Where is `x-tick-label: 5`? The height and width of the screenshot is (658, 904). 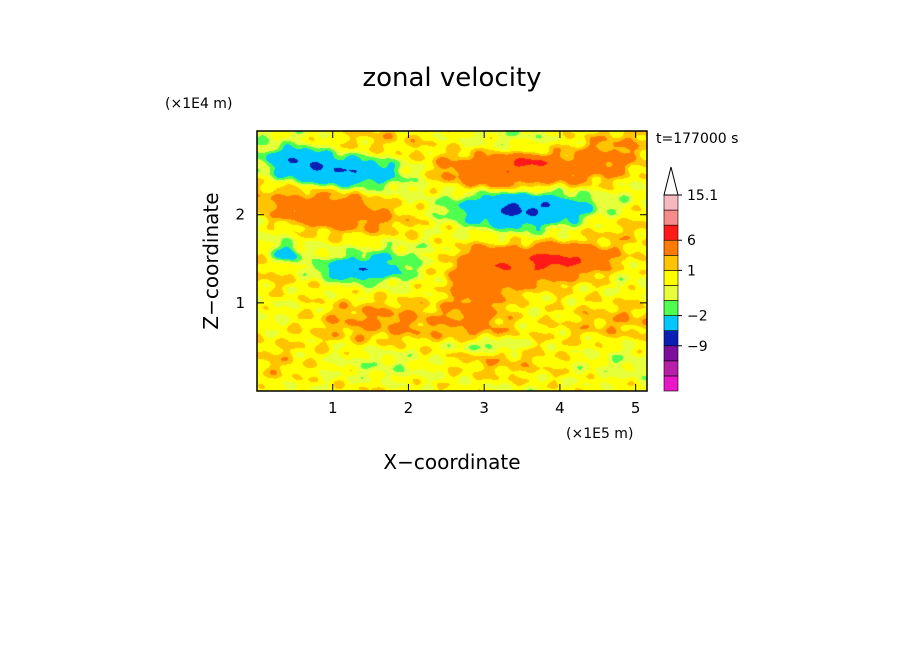 x-tick-label: 5 is located at coordinates (636, 408).